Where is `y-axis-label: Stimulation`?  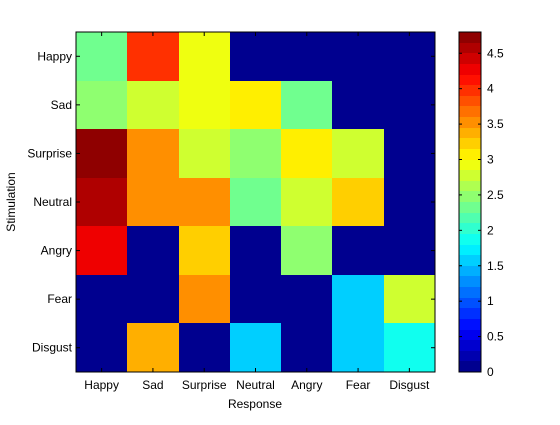
y-axis-label: Stimulation is located at coordinates (11, 201).